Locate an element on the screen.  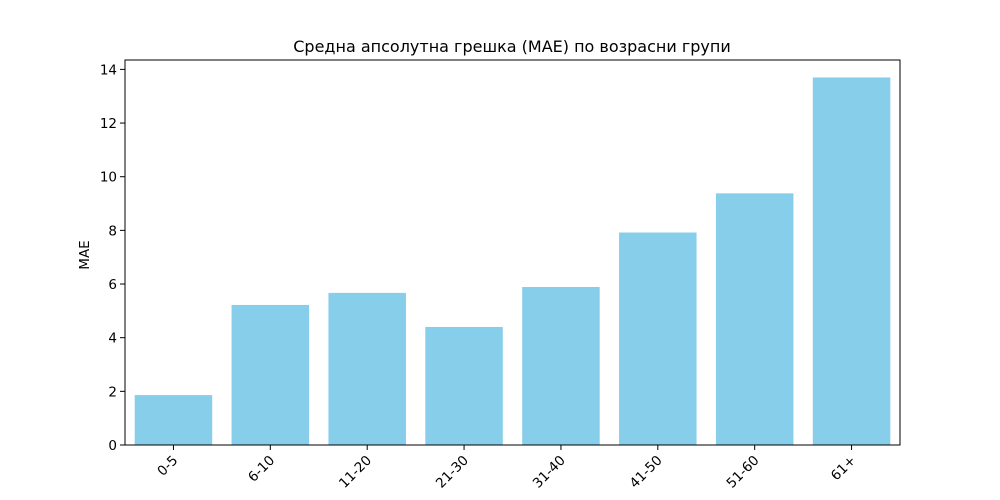
y-tick-label: 8 is located at coordinates (112, 231).